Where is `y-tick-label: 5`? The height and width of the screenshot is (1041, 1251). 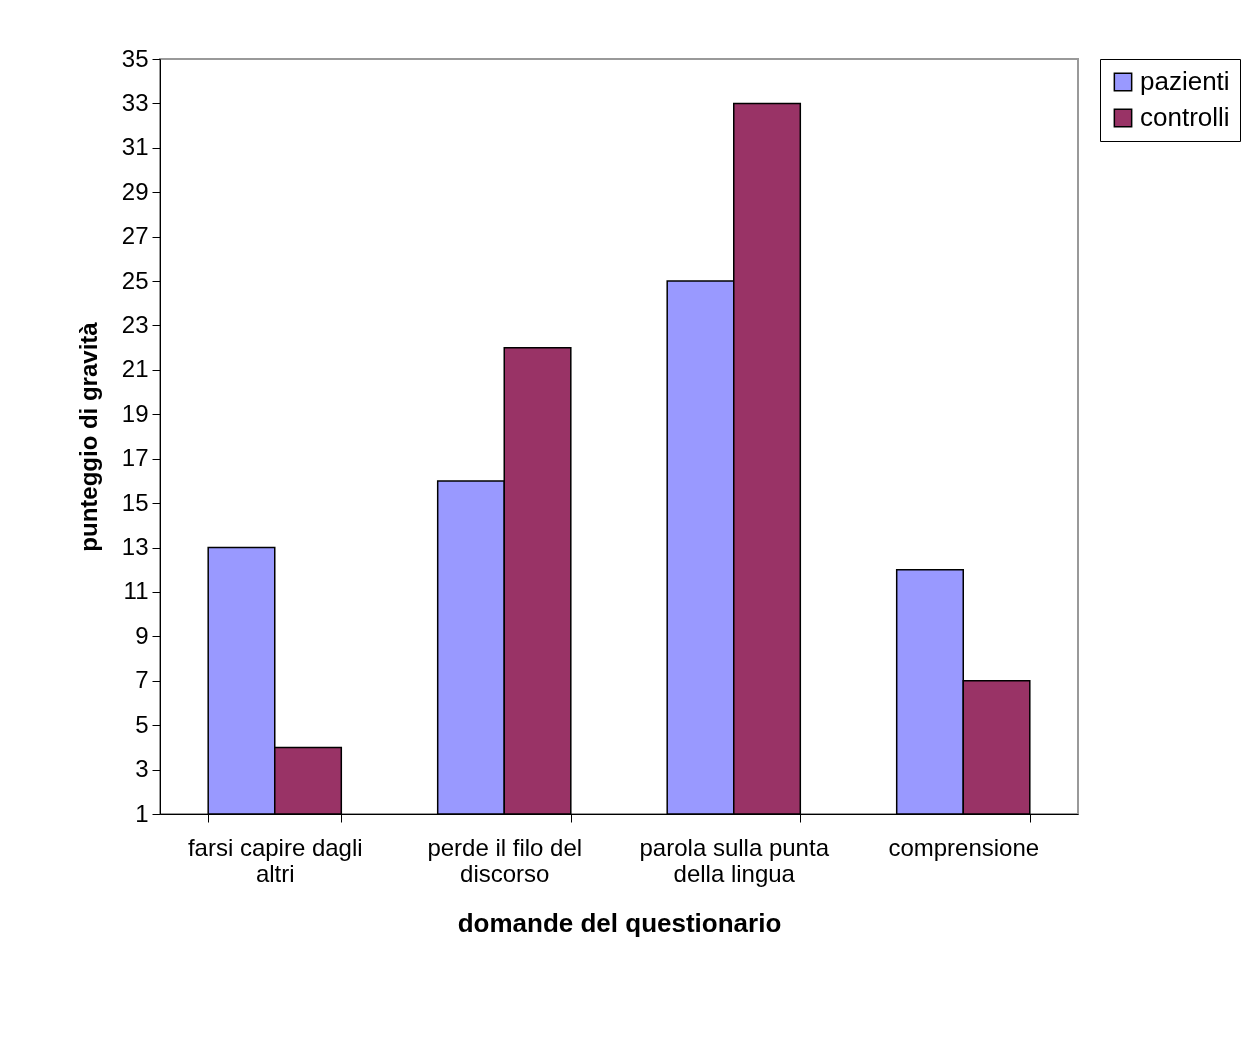
y-tick-label: 5 is located at coordinates (142, 724).